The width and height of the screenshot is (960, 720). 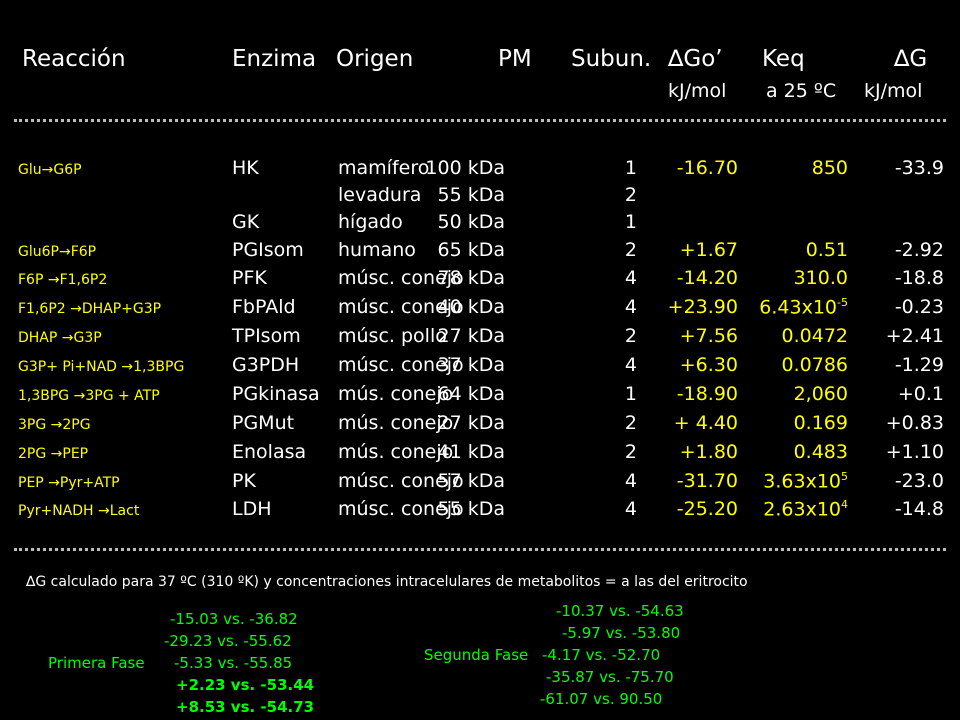 What do you see at coordinates (820, 423) in the screenshot?
I see `keq-cell-text: 0.169` at bounding box center [820, 423].